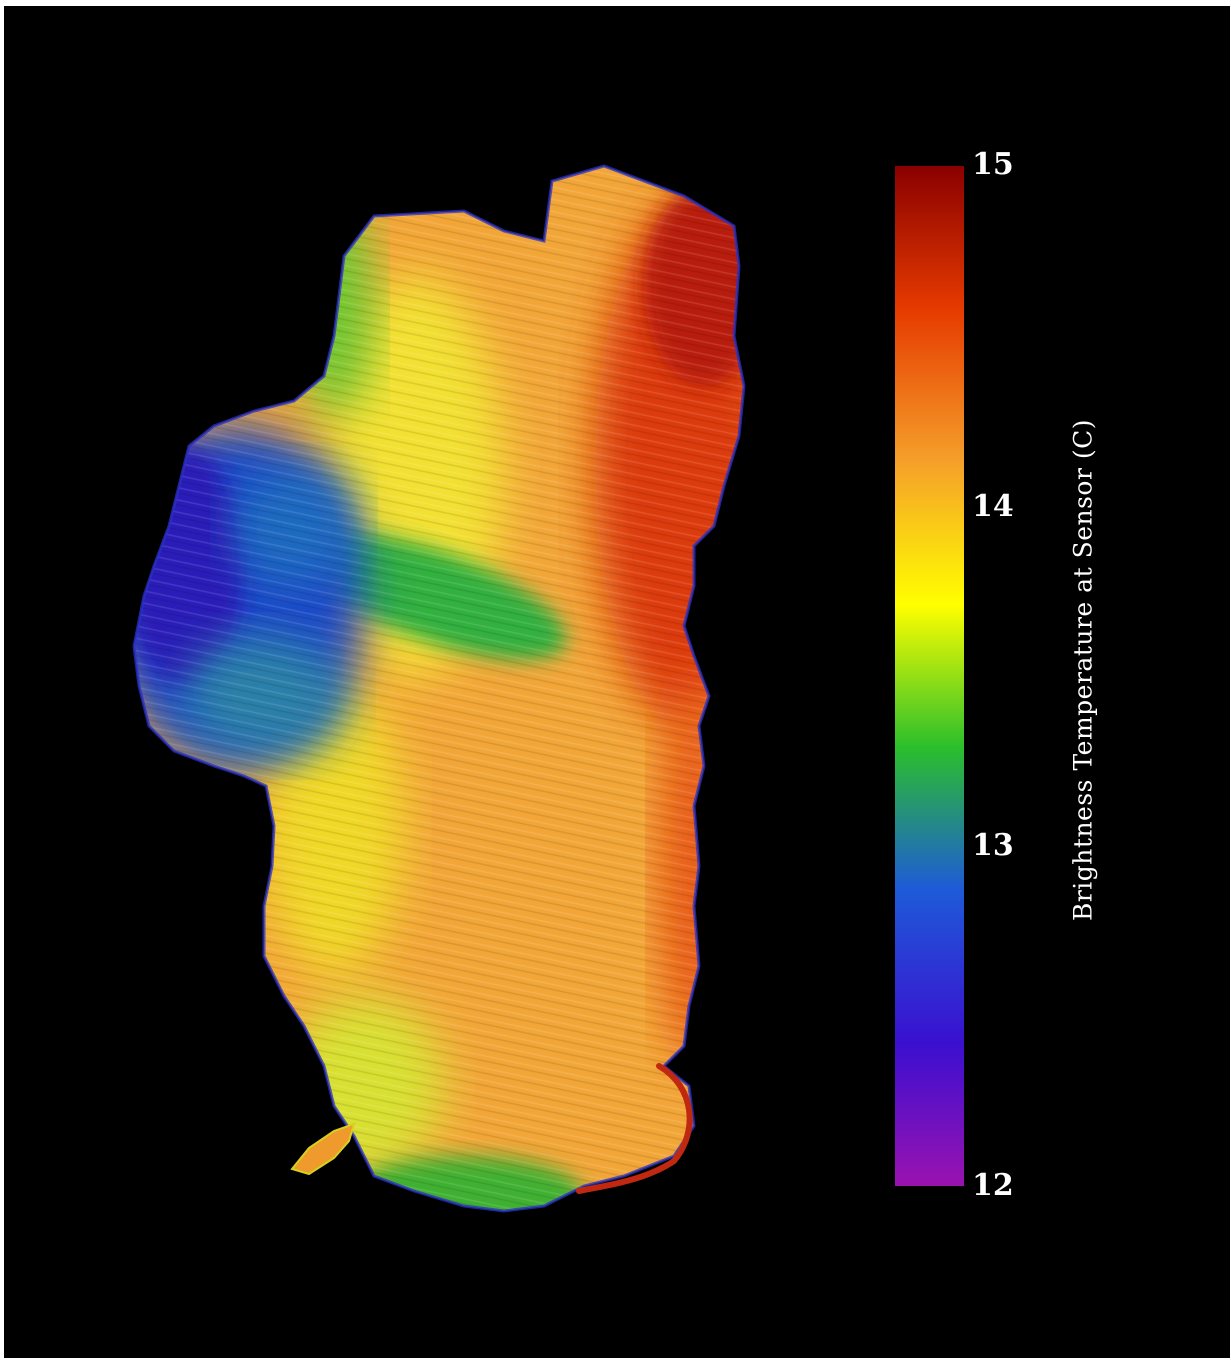 This screenshot has width=1231, height=1363. What do you see at coordinates (993, 506) in the screenshot?
I see `colorbar-tick-14: 14` at bounding box center [993, 506].